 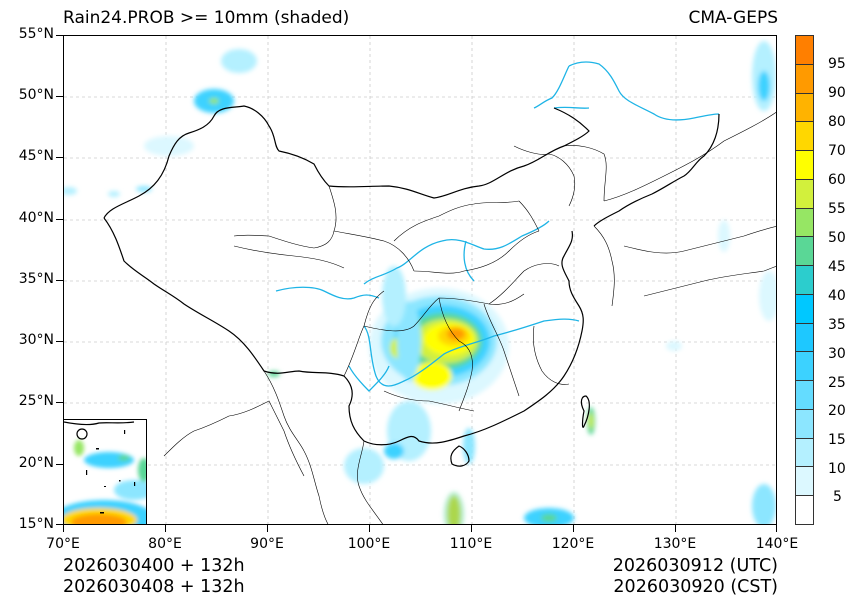 I want to click on colorbar-label: 30, so click(x=837, y=354).